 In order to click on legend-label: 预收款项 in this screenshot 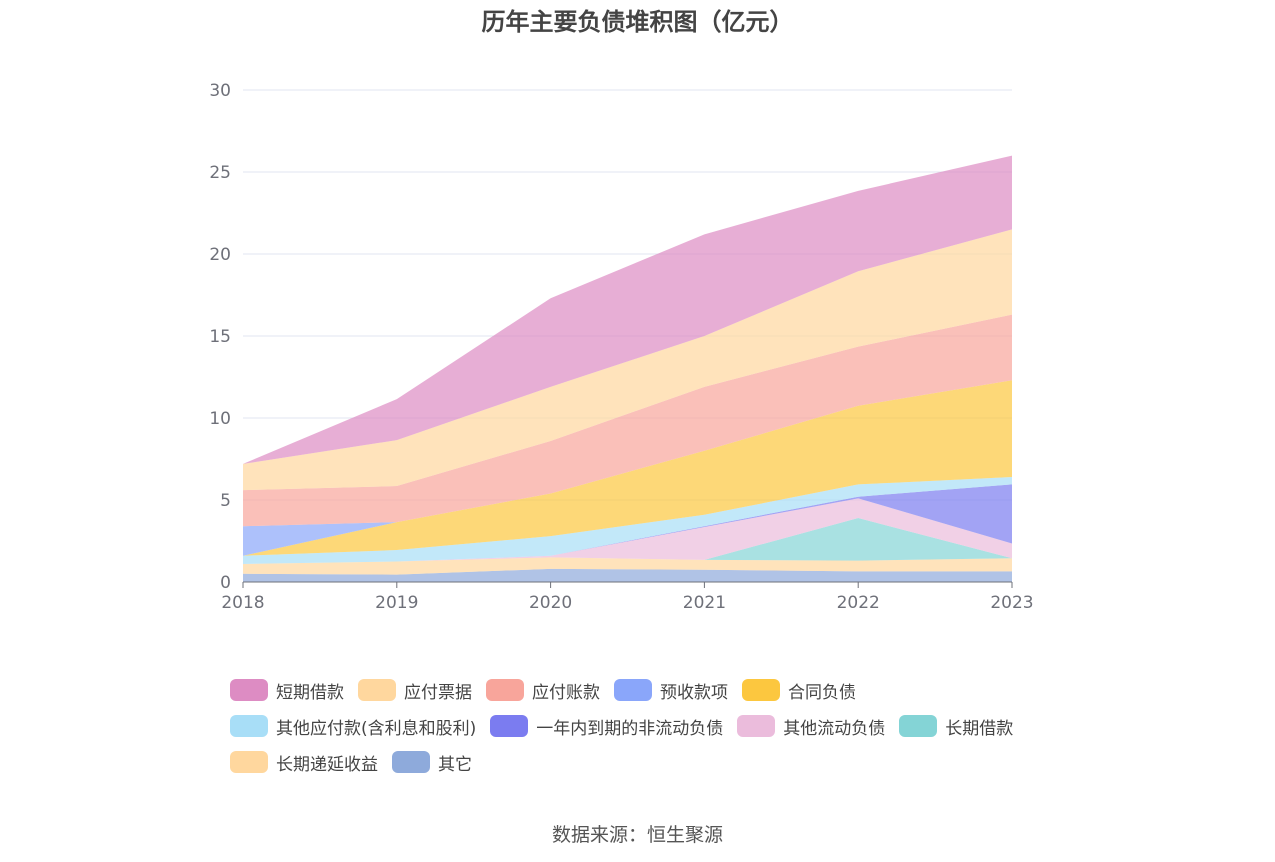, I will do `click(694, 692)`.